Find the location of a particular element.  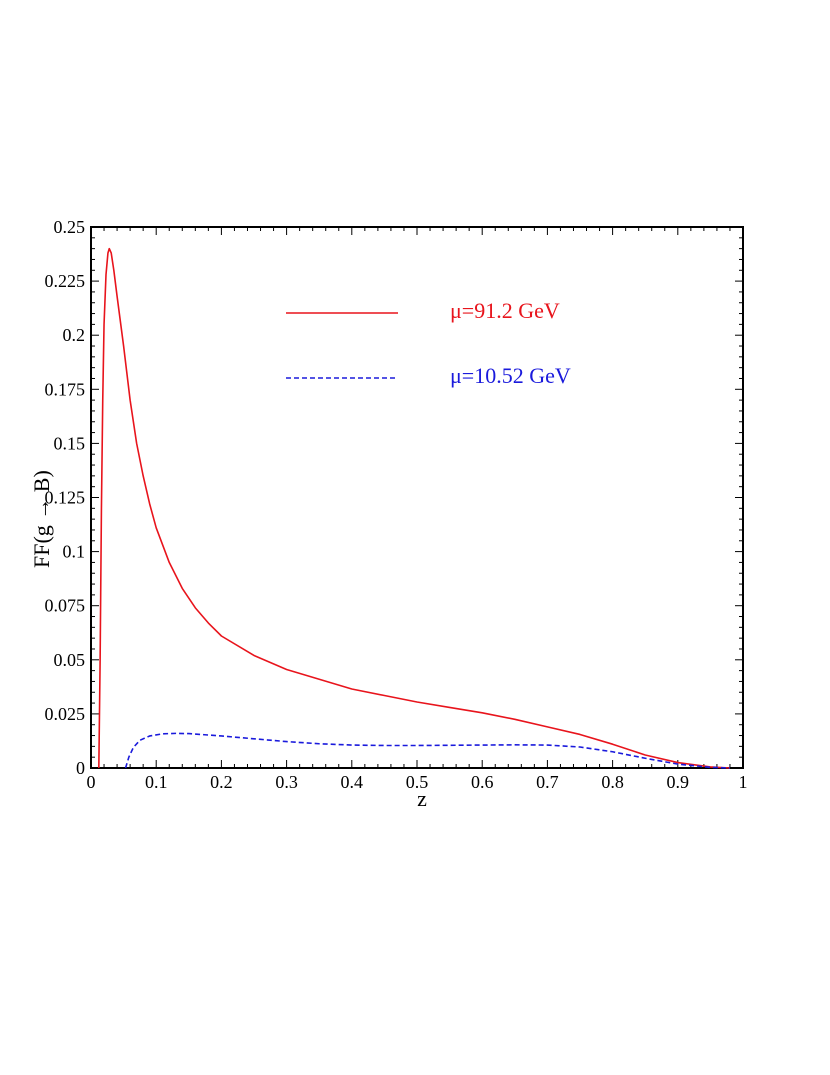

x-tick-label: 0 is located at coordinates (91, 782).